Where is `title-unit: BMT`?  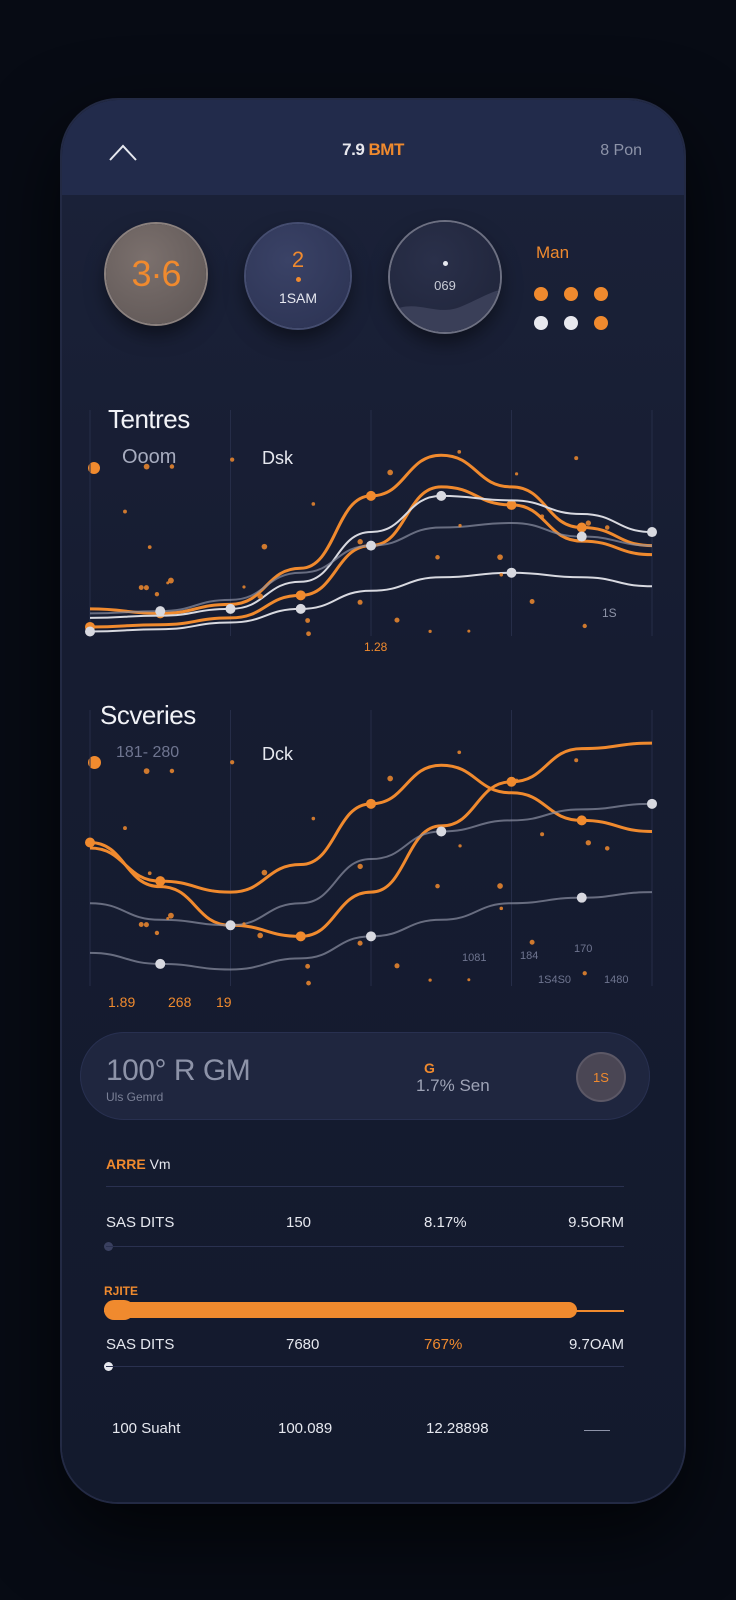 title-unit: BMT is located at coordinates (386, 149).